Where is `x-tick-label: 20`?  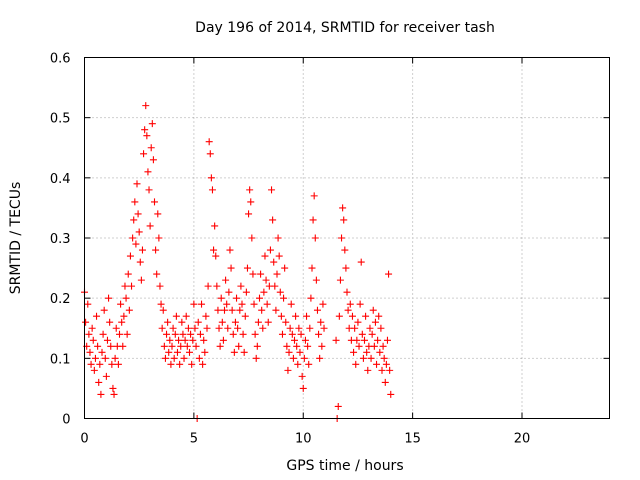
x-tick-label: 20 is located at coordinates (522, 439).